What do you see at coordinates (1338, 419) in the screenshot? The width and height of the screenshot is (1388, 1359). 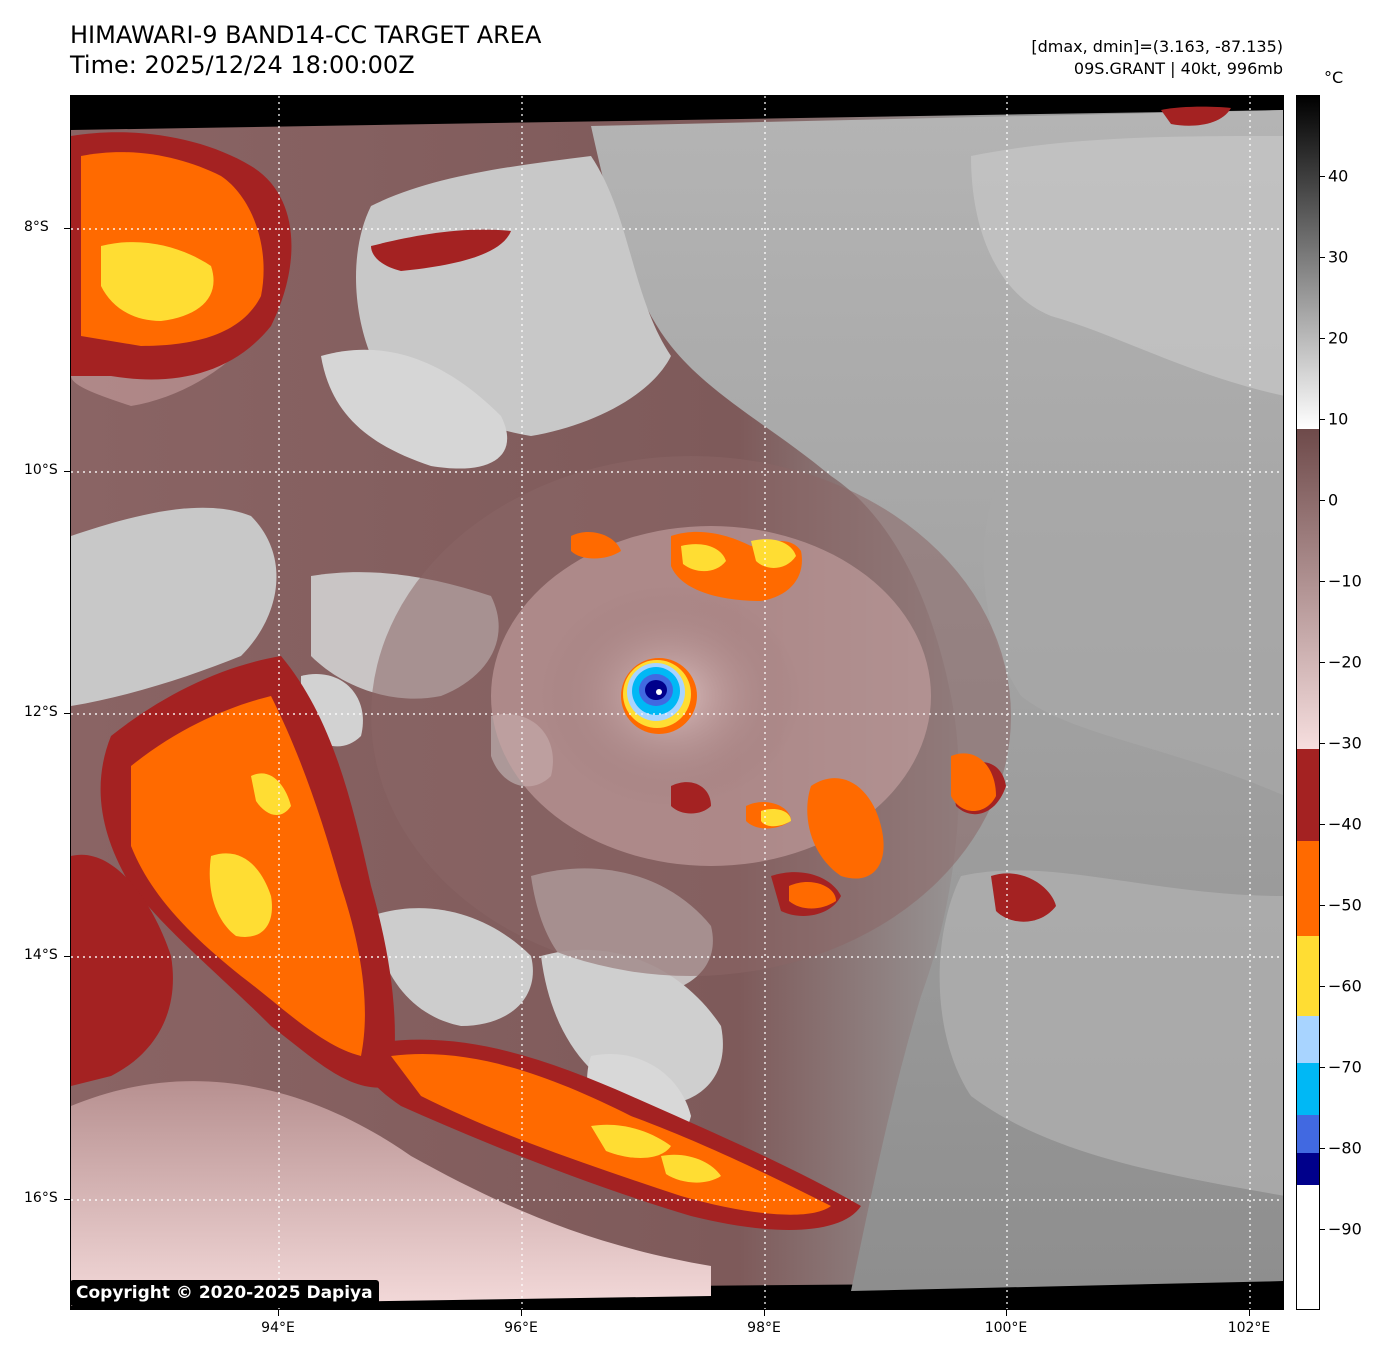 I see `colorbar-tick-label: 10` at bounding box center [1338, 419].